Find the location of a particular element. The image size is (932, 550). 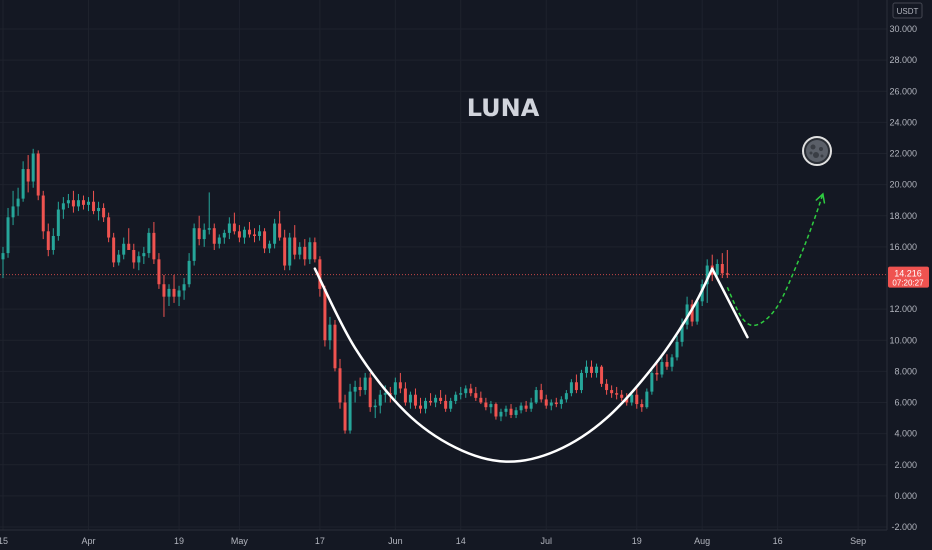

time-scale: 15 Apr 19 May 17 Jun 14 Jul 19 Aug 16 Sep is located at coordinates (443, 537).